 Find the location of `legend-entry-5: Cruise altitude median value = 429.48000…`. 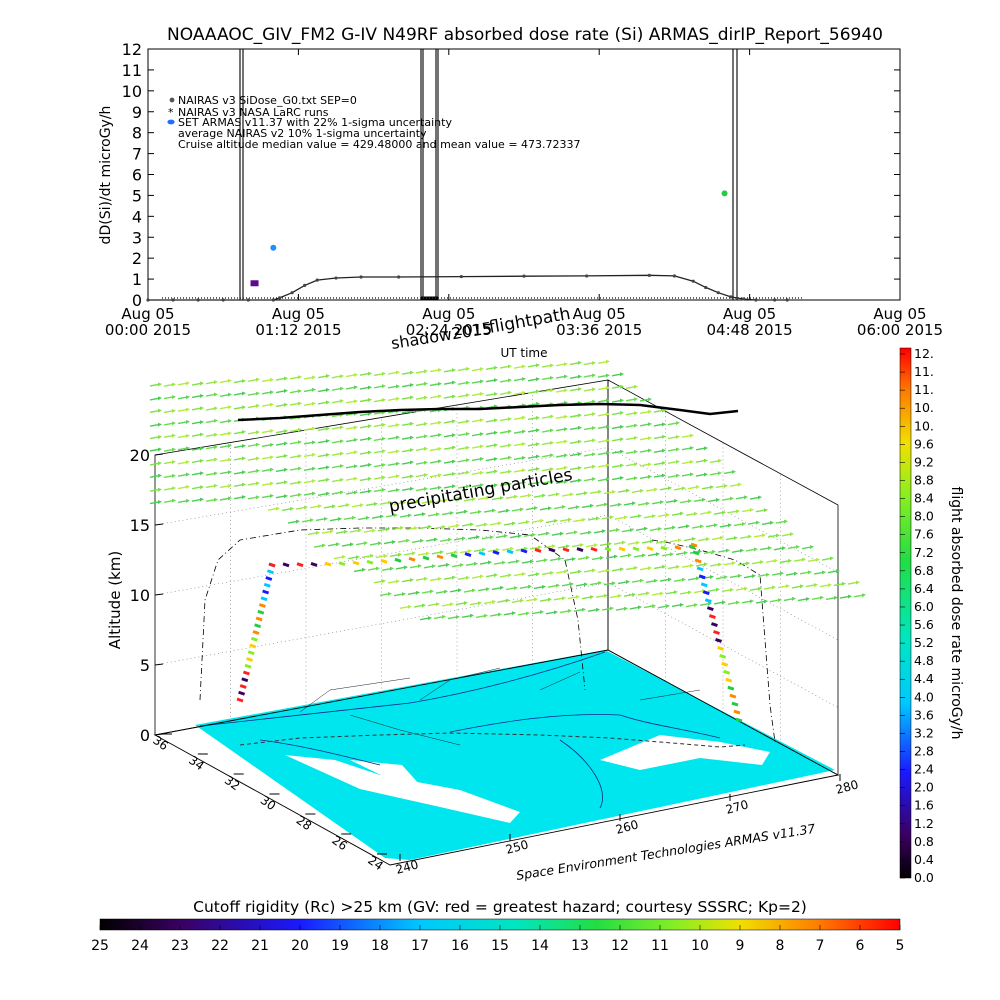

legend-entry-5: Cruise altitude median value = 429.48000… is located at coordinates (379, 144).